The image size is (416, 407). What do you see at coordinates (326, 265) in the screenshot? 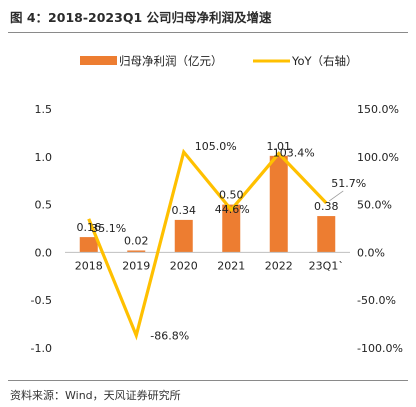
I see `category-label: 23Q1`` at bounding box center [326, 265].